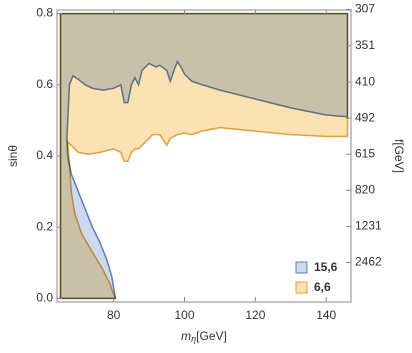 The image size is (412, 353). Describe the element at coordinates (44, 298) in the screenshot. I see `y-tick-label: 0.0` at that location.